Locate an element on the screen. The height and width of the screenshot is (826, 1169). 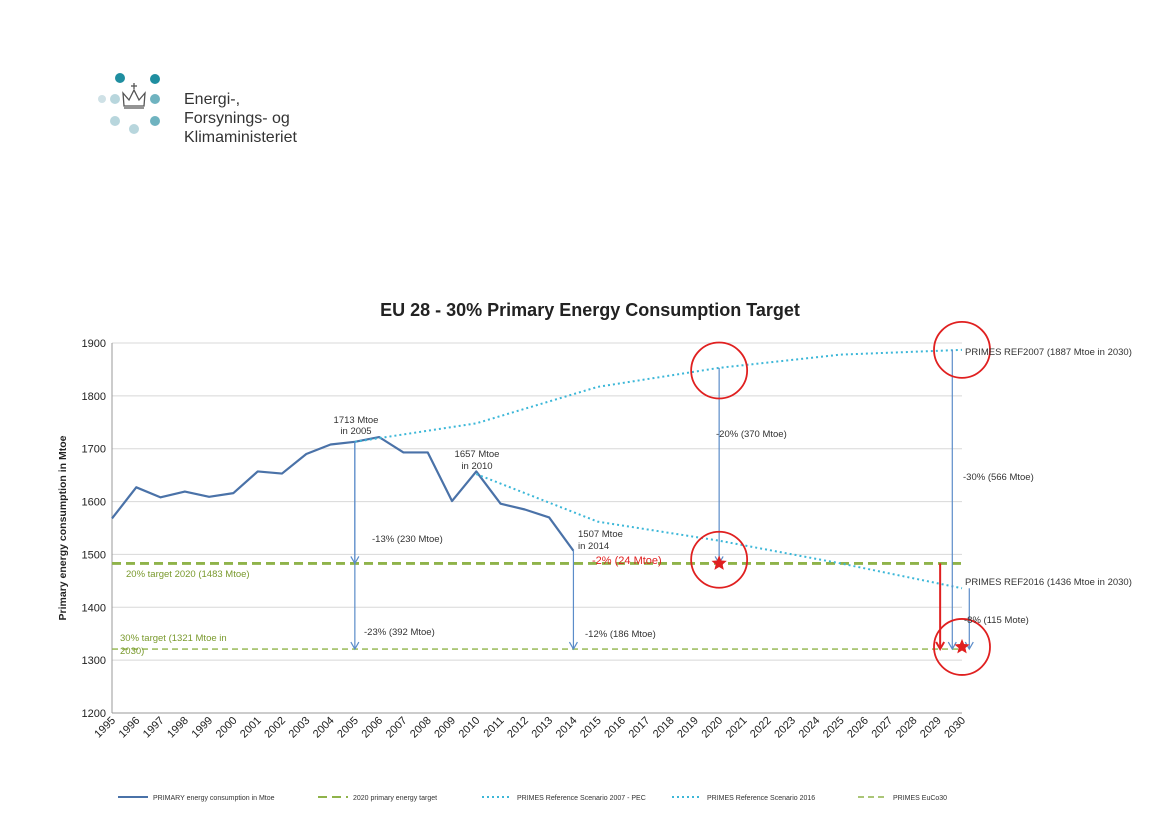
x-tick-2011: 2011 is located at coordinates (493, 727).